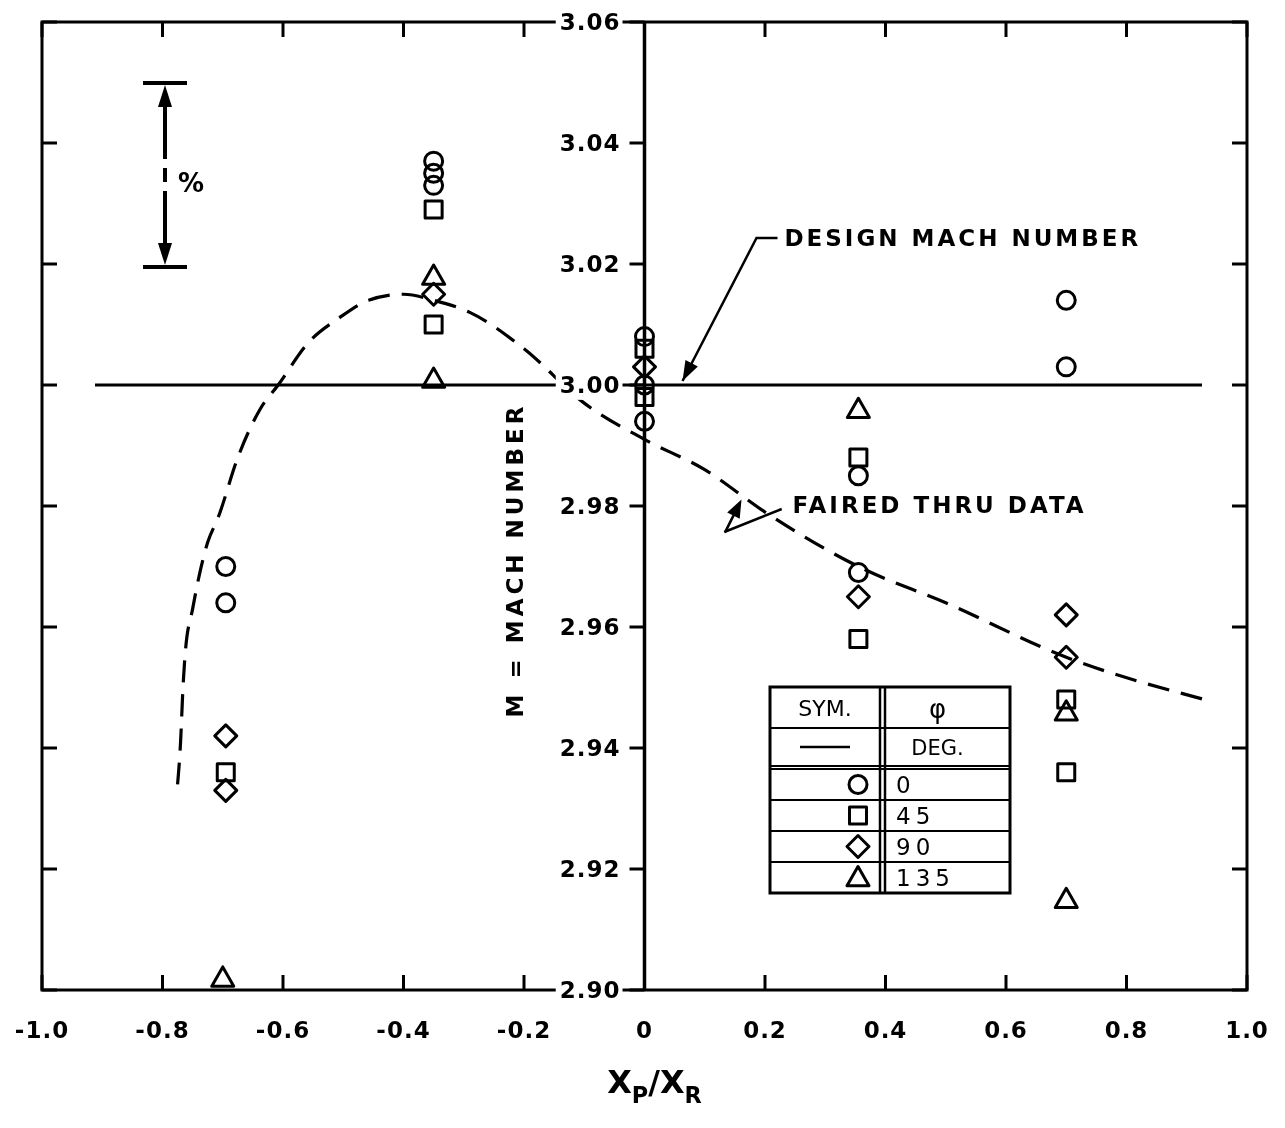 The image size is (1285, 1128). I want to click on legend-label: 90, so click(916, 846).